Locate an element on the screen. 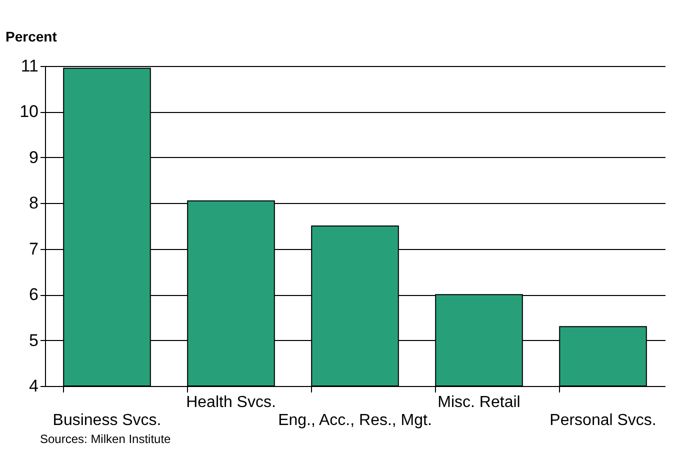  x-tick-label: Business Svcs. is located at coordinates (107, 420).